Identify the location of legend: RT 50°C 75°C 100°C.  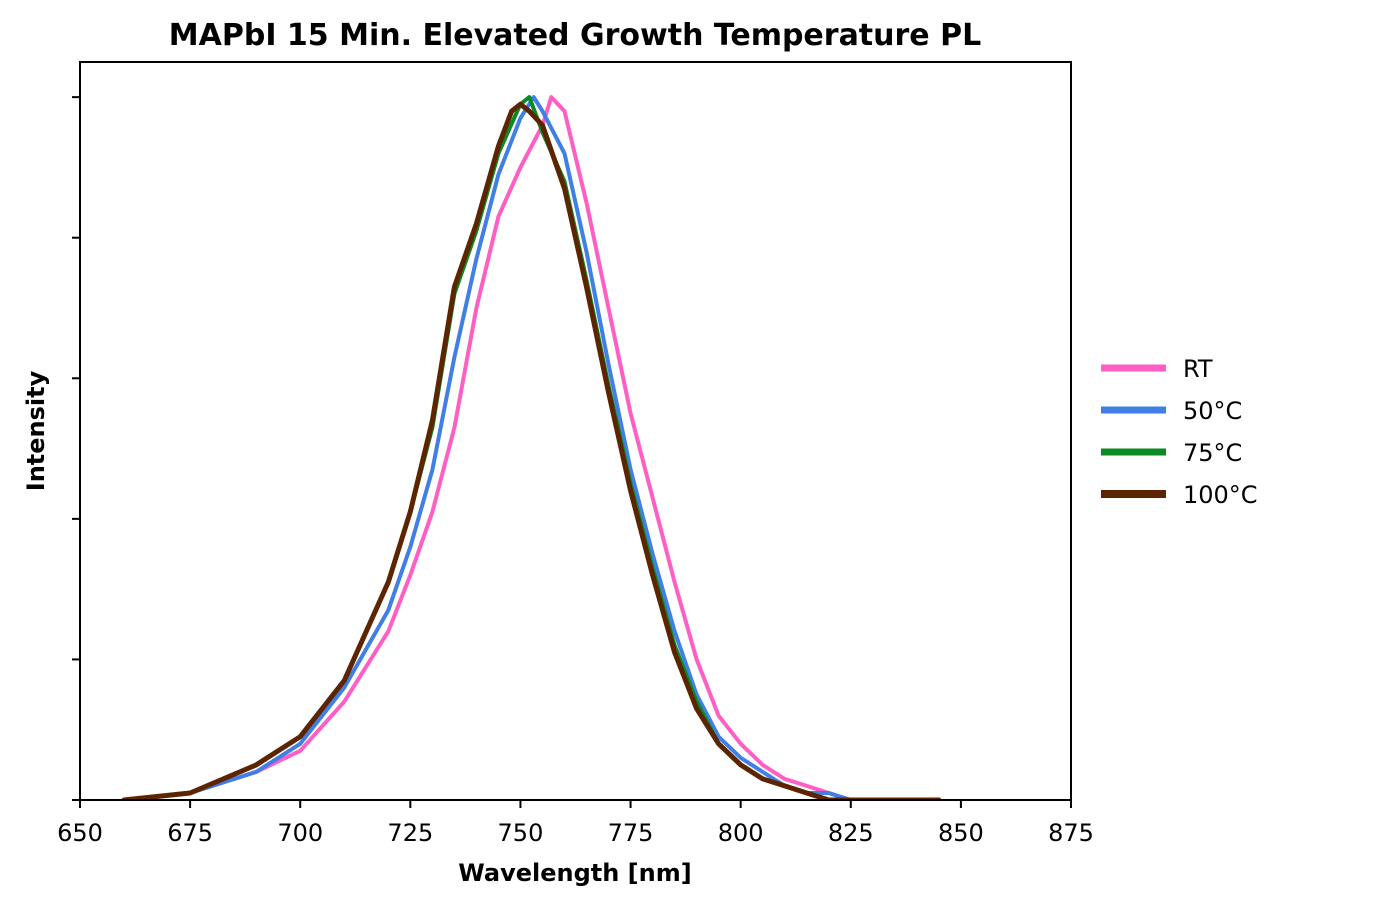
(1179, 432).